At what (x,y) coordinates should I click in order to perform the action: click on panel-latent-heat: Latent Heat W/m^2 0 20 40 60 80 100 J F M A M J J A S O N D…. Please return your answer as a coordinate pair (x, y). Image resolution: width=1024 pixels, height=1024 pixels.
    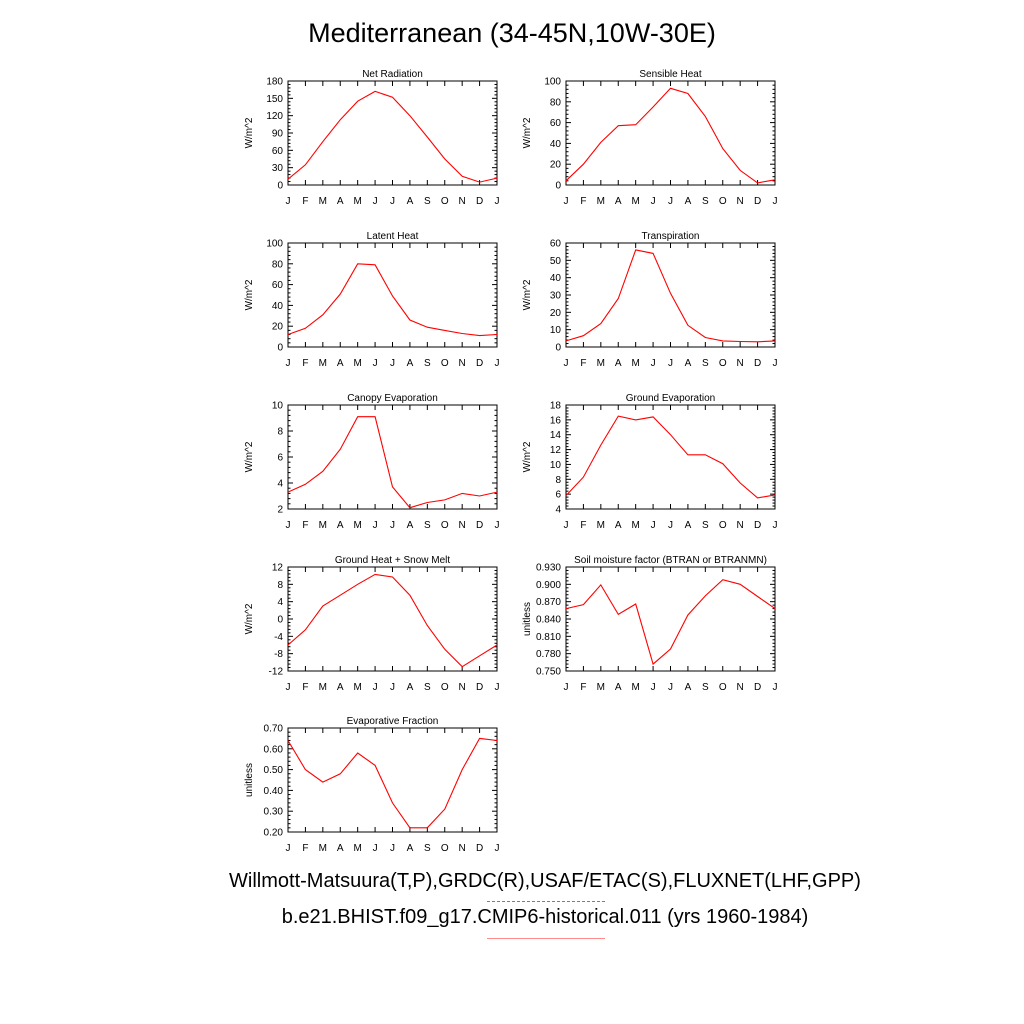
    Looking at the image, I should click on (375, 301).